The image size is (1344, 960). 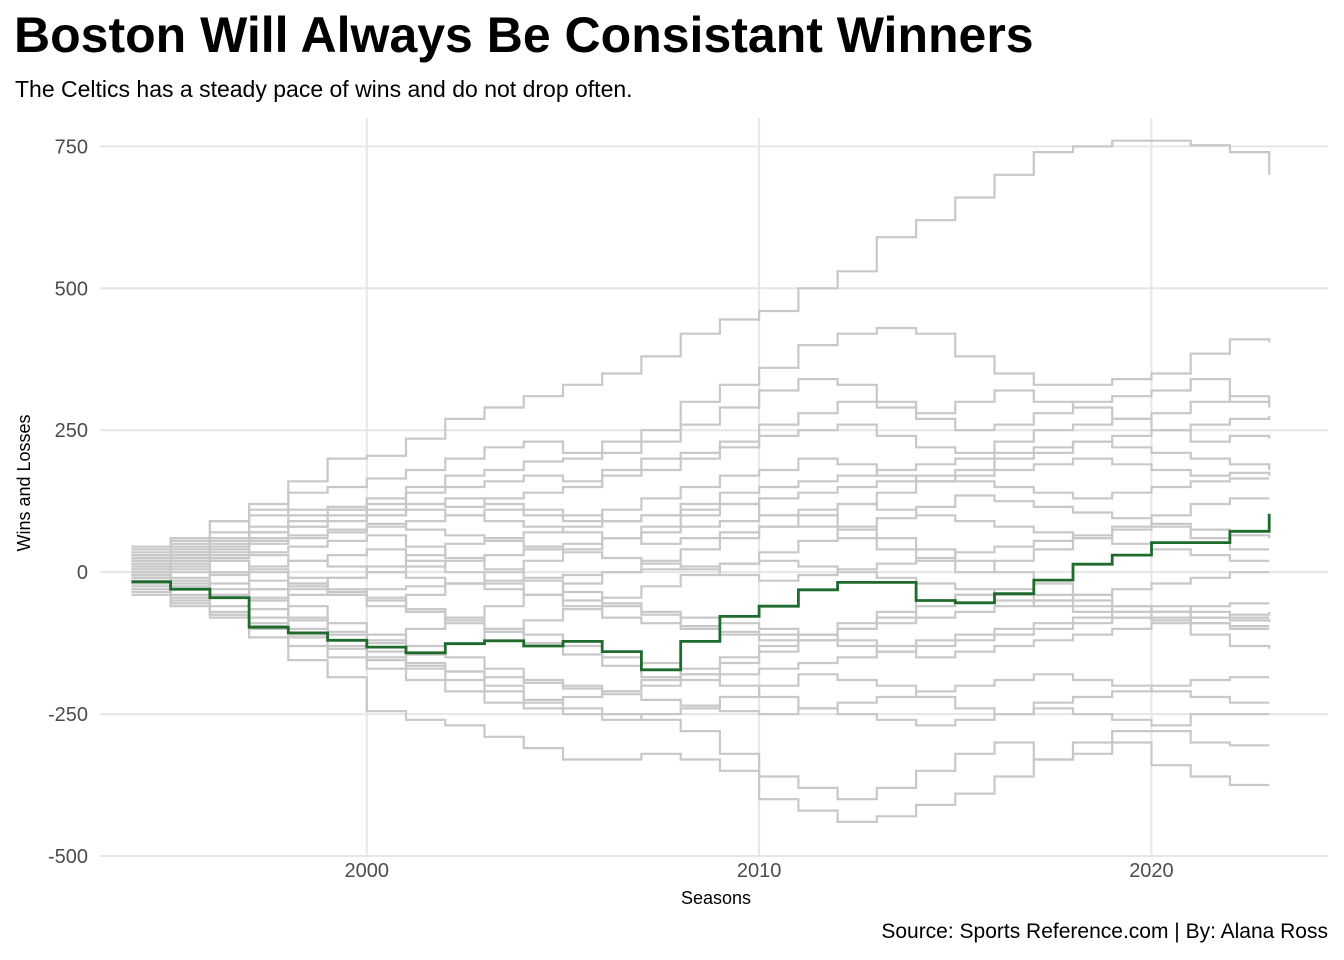 I want to click on x-tick-label: 2010, so click(x=759, y=871).